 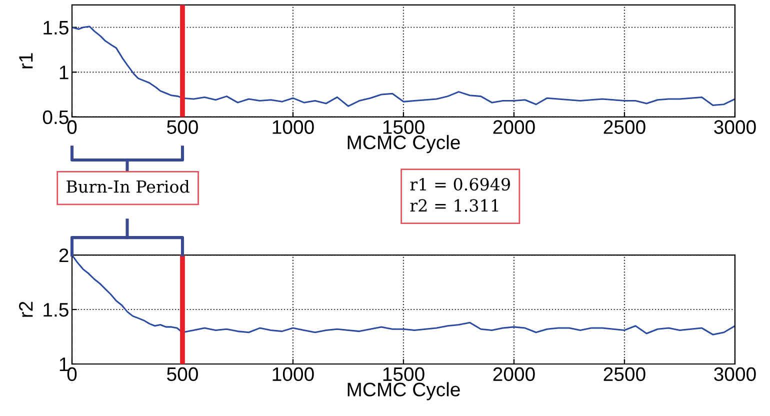 I want to click on y-tick-label: 2, so click(x=63, y=255).